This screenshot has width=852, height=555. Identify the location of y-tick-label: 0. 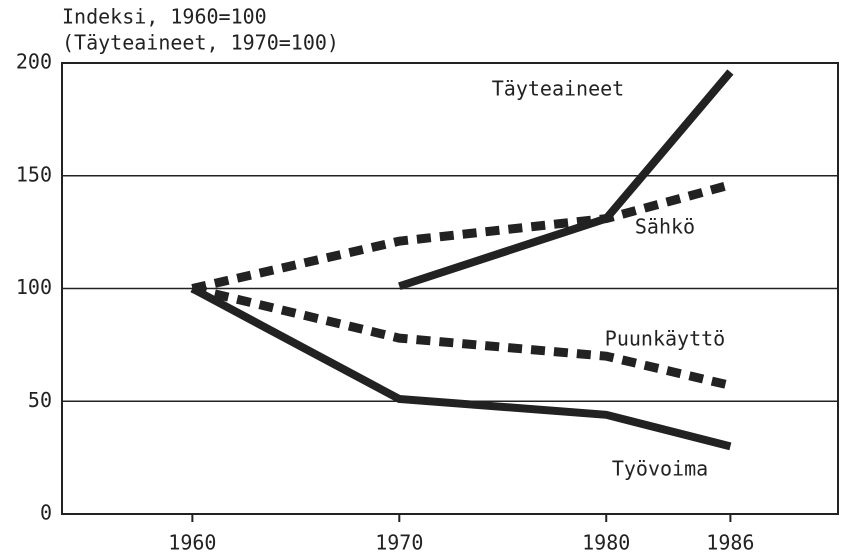
(46, 513).